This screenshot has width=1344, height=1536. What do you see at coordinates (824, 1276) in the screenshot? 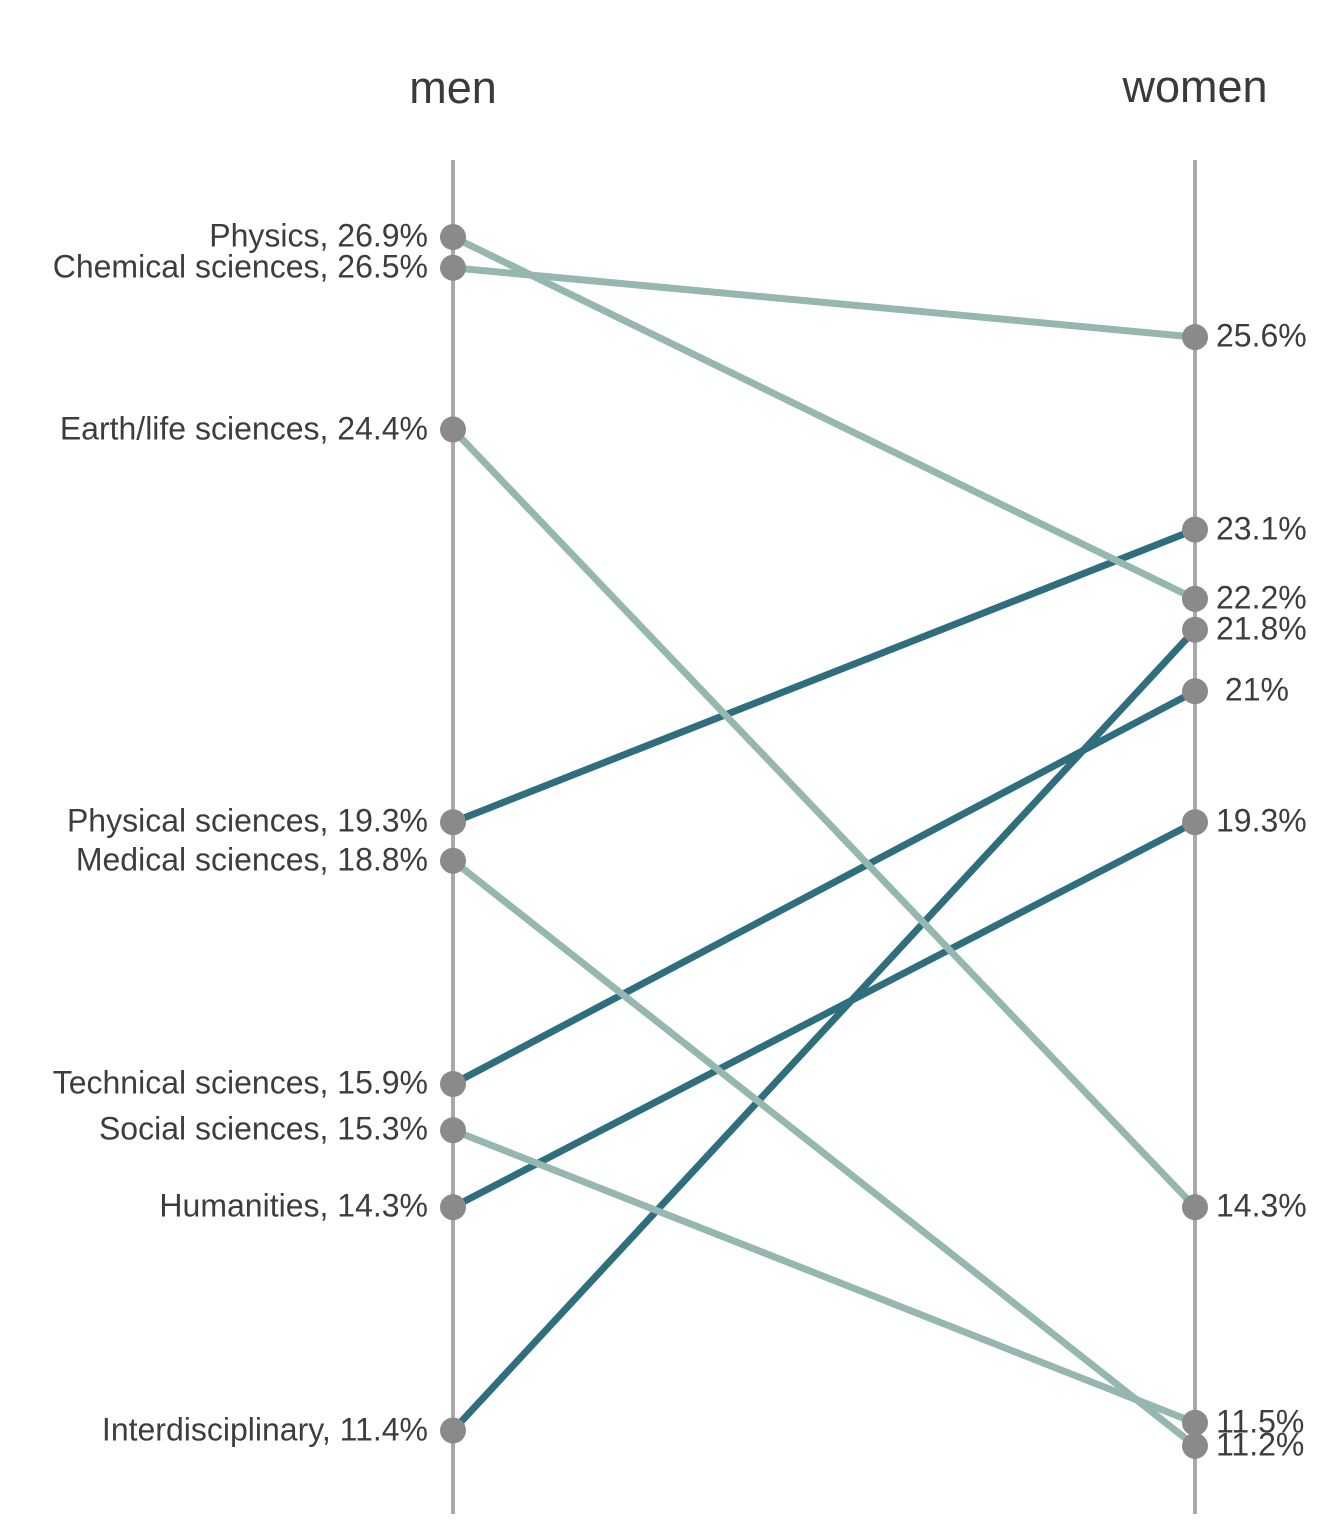
I see `slope-line-social-sciences` at bounding box center [824, 1276].